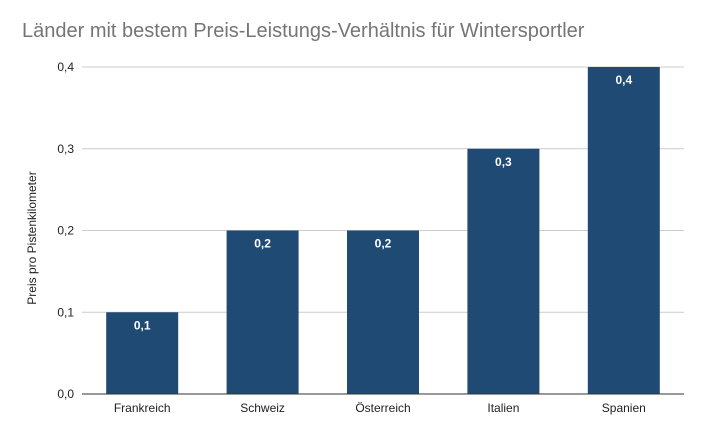  I want to click on x-tick-label: Schweiz, so click(262, 408).